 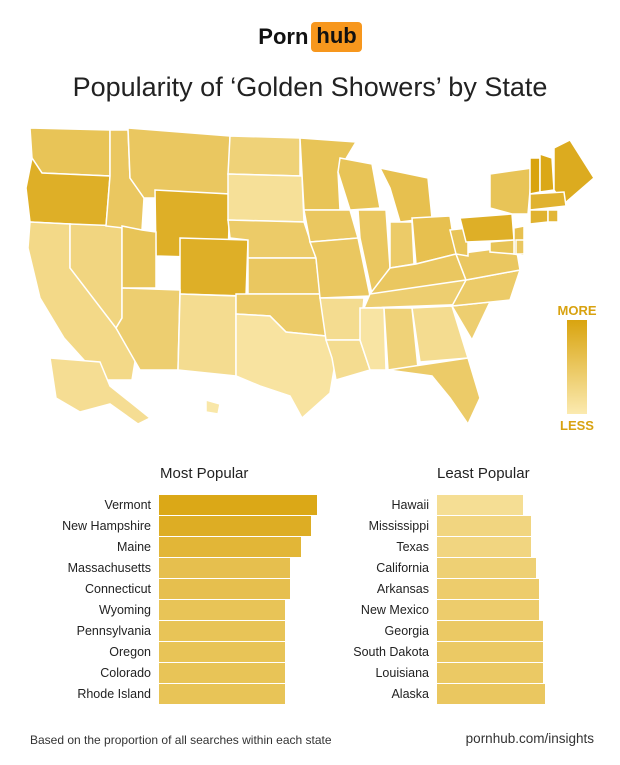 What do you see at coordinates (264, 156) in the screenshot?
I see `state-nd` at bounding box center [264, 156].